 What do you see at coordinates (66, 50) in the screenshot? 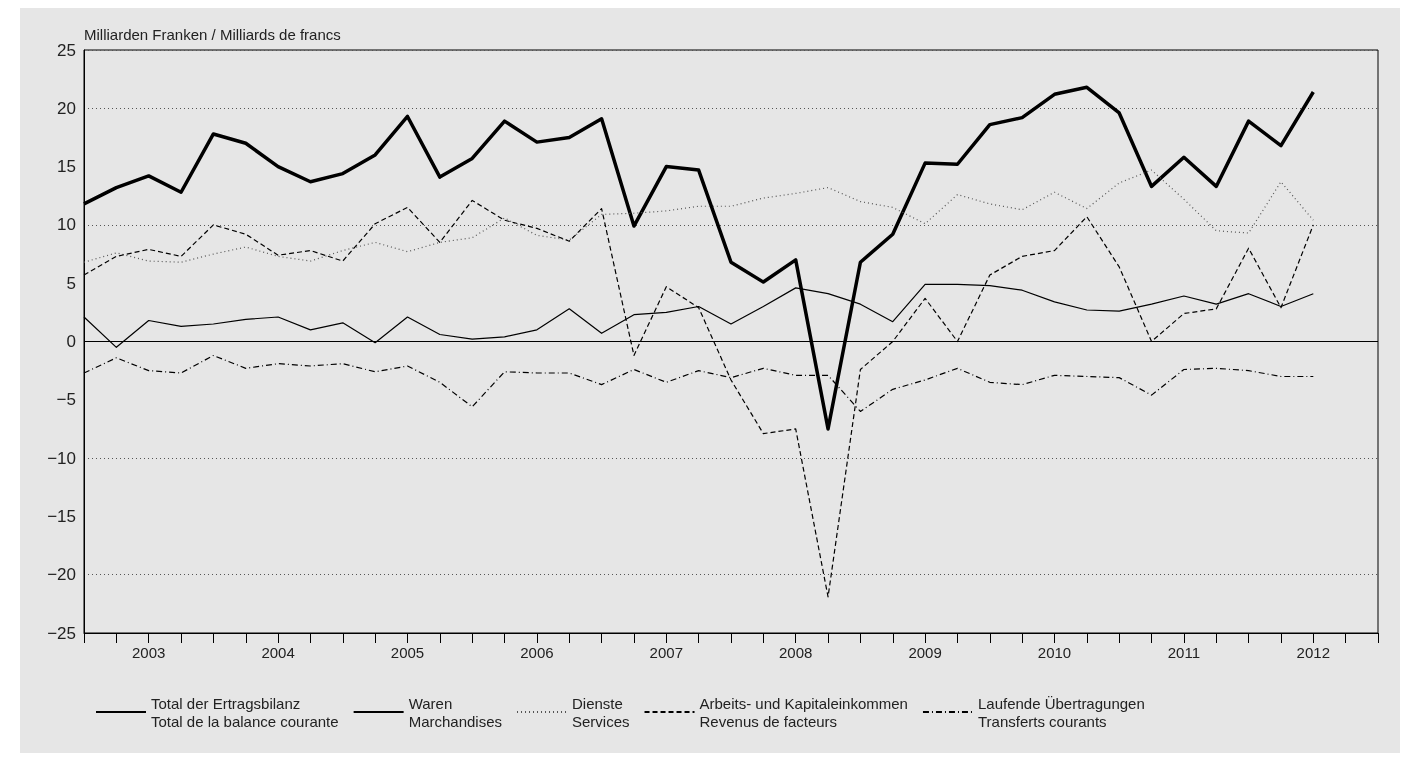
I see `y-tick-label: 25` at bounding box center [66, 50].